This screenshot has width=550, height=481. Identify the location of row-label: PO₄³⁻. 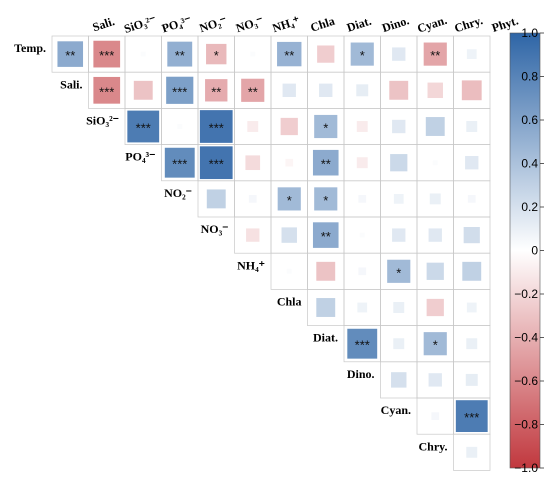
(140, 157).